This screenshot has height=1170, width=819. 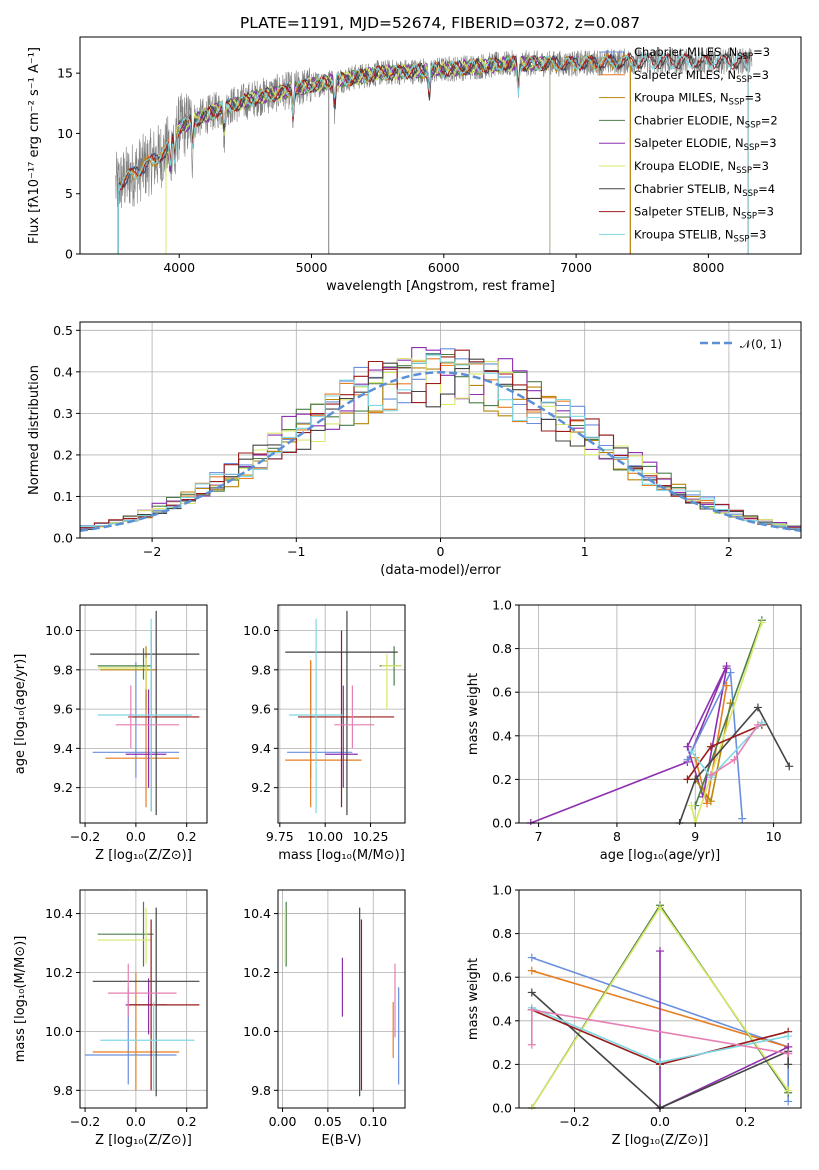 What do you see at coordinates (617, 836) in the screenshot?
I see `x-tick-label: 8` at bounding box center [617, 836].